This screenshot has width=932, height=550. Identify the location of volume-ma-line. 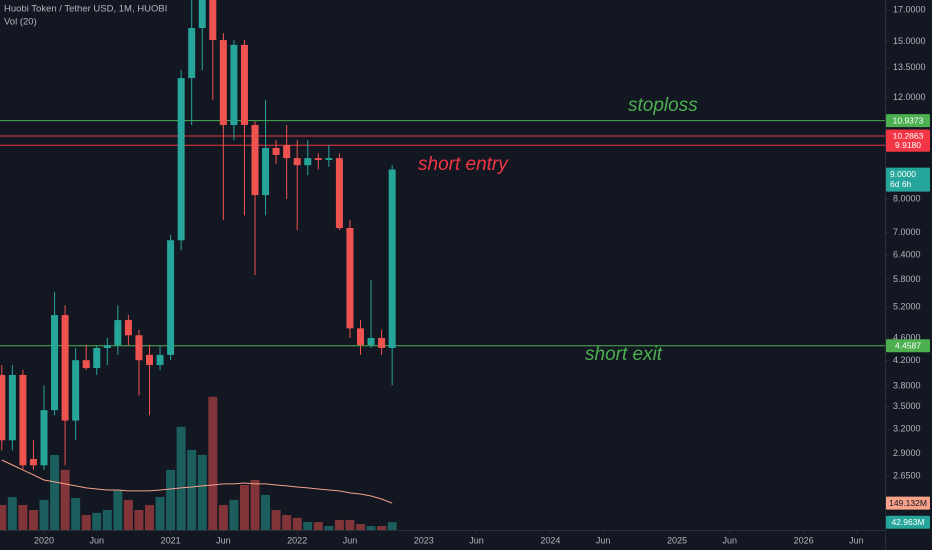
(197, 481).